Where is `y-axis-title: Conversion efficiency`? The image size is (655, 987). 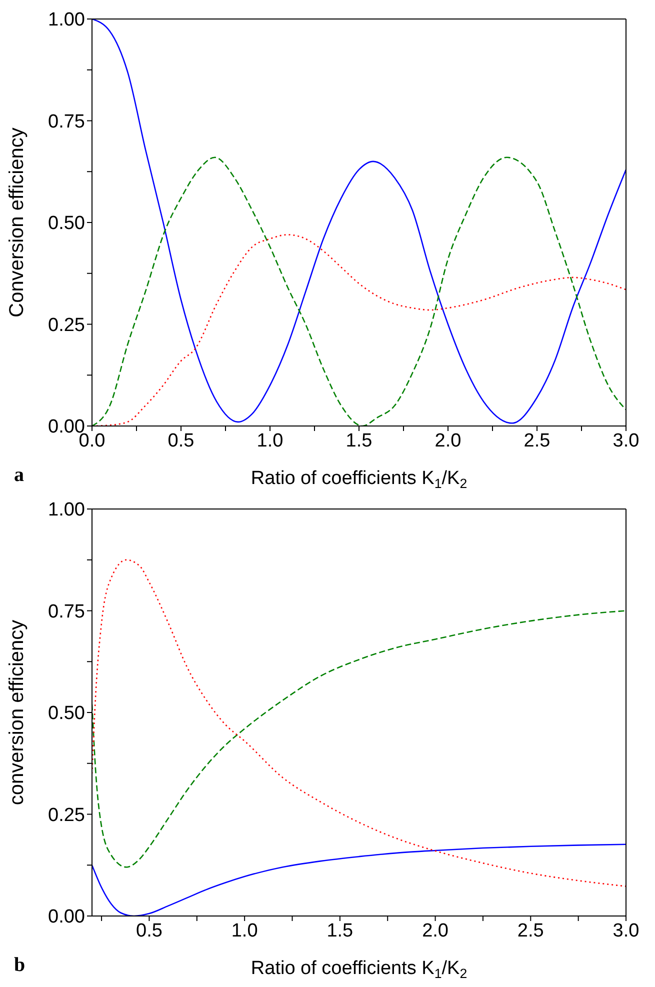 y-axis-title: Conversion efficiency is located at coordinates (17, 223).